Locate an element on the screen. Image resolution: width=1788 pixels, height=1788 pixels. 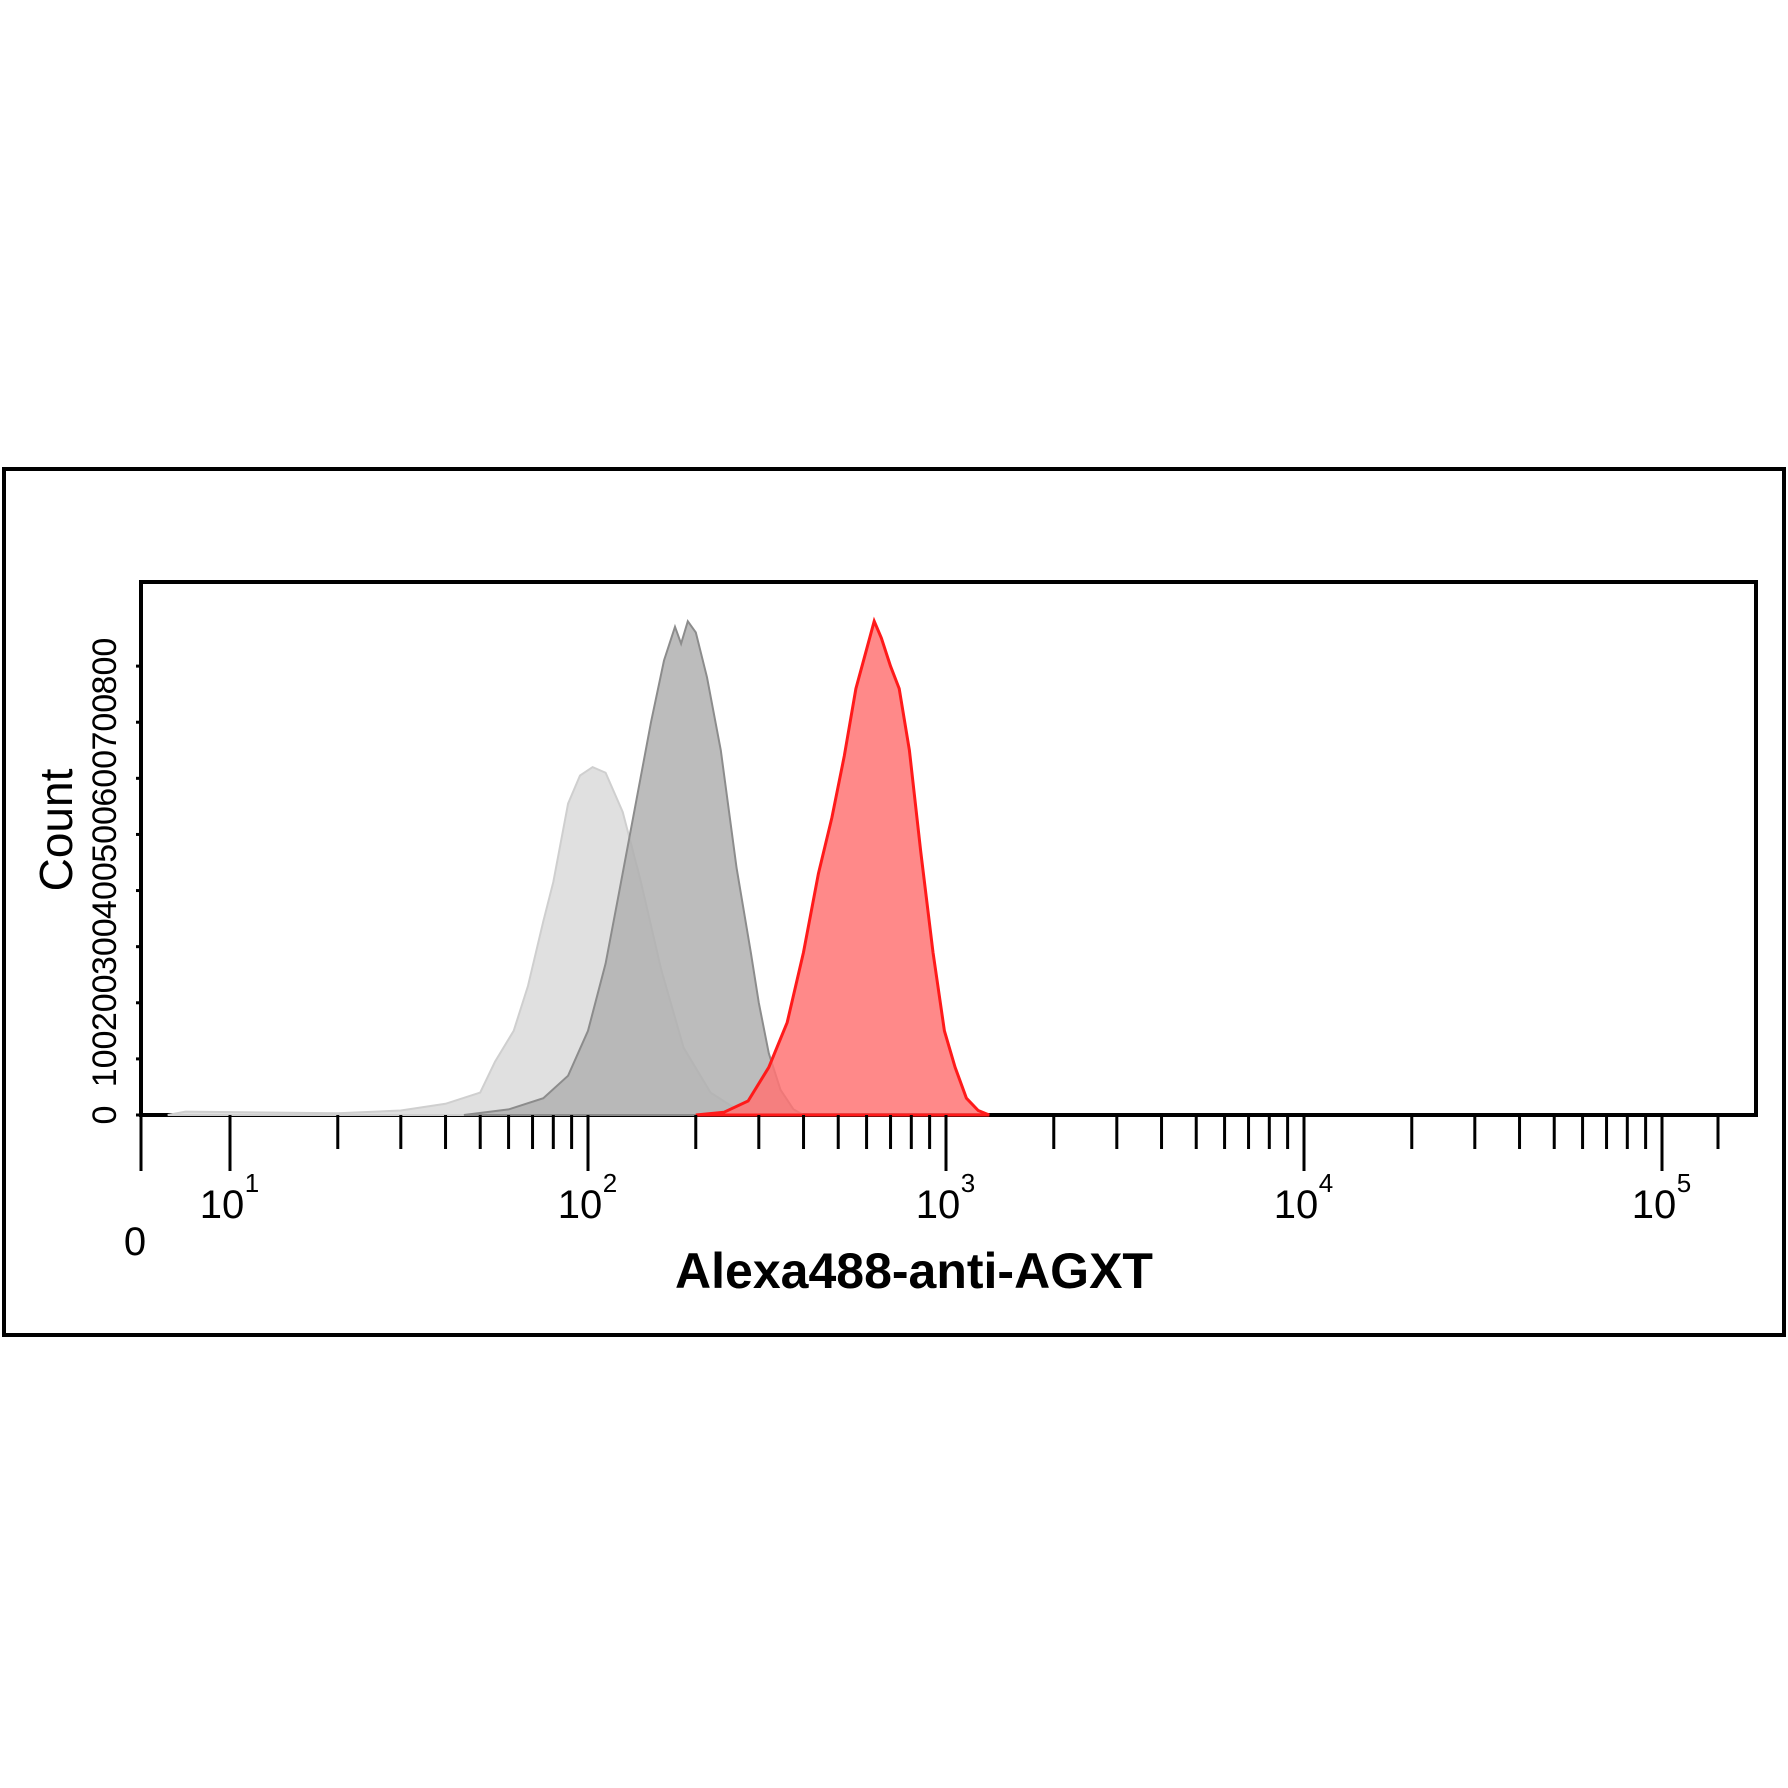
x-tick-label-exponent: 2 is located at coordinates (610, 1183).